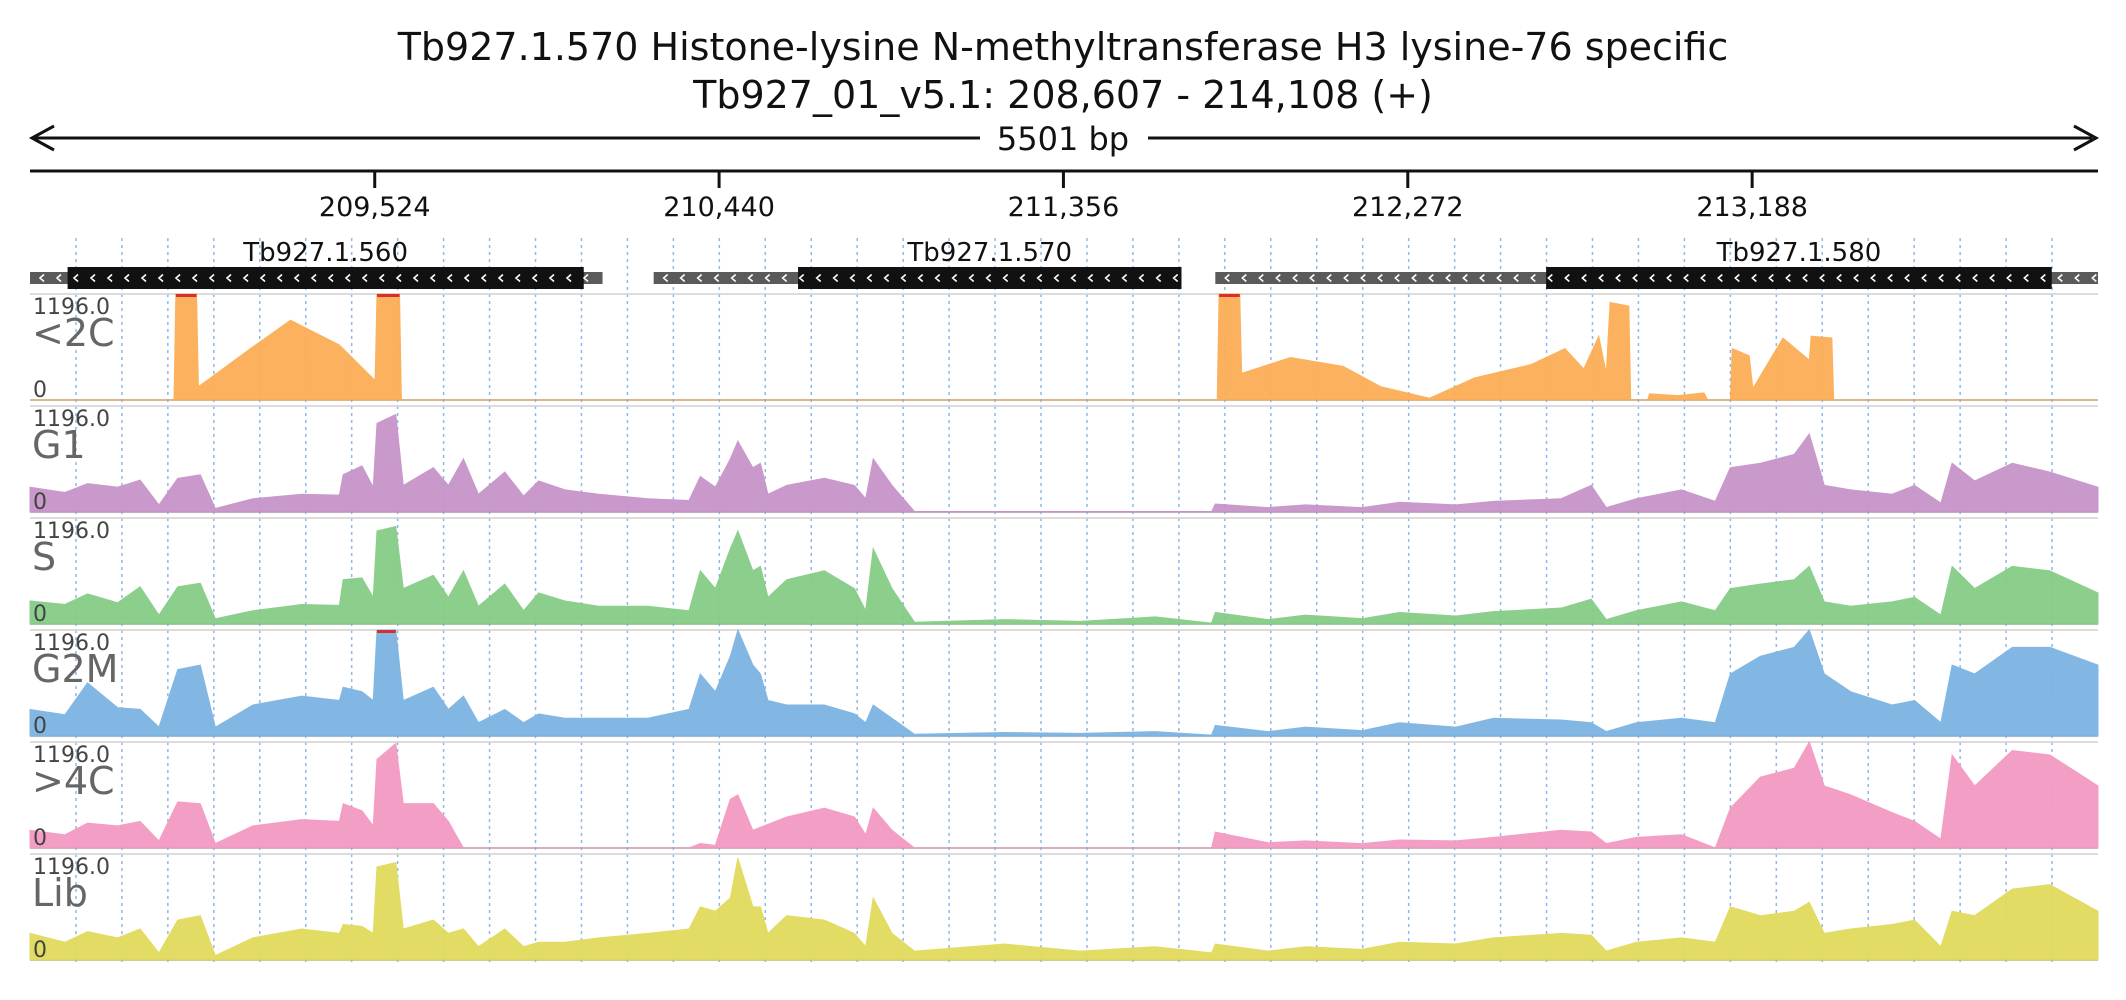 This screenshot has height=1000, width=2126. I want to click on track-name-label: S, so click(44, 557).